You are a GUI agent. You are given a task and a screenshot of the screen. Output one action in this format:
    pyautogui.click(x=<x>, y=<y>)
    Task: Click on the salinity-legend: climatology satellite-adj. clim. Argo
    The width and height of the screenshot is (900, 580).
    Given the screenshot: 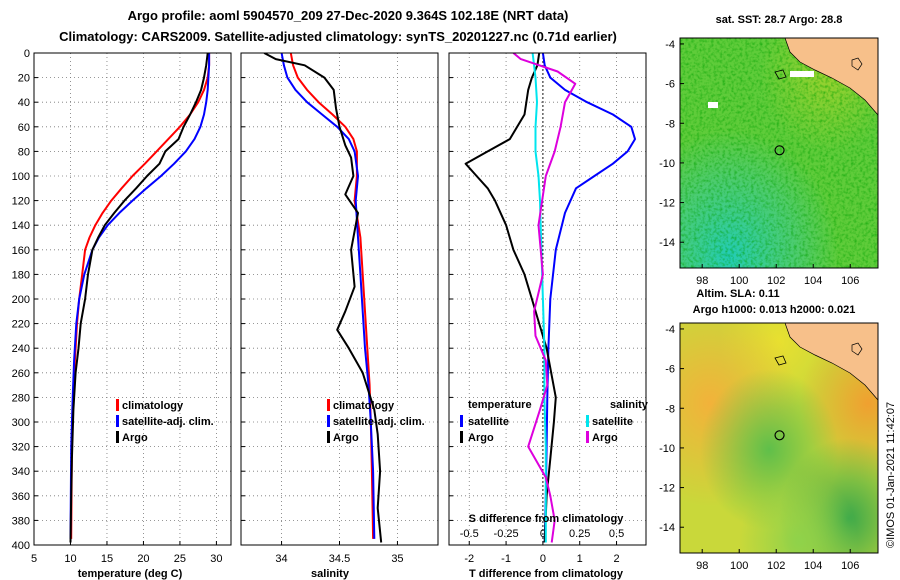 What is the action you would take?
    pyautogui.click(x=376, y=421)
    